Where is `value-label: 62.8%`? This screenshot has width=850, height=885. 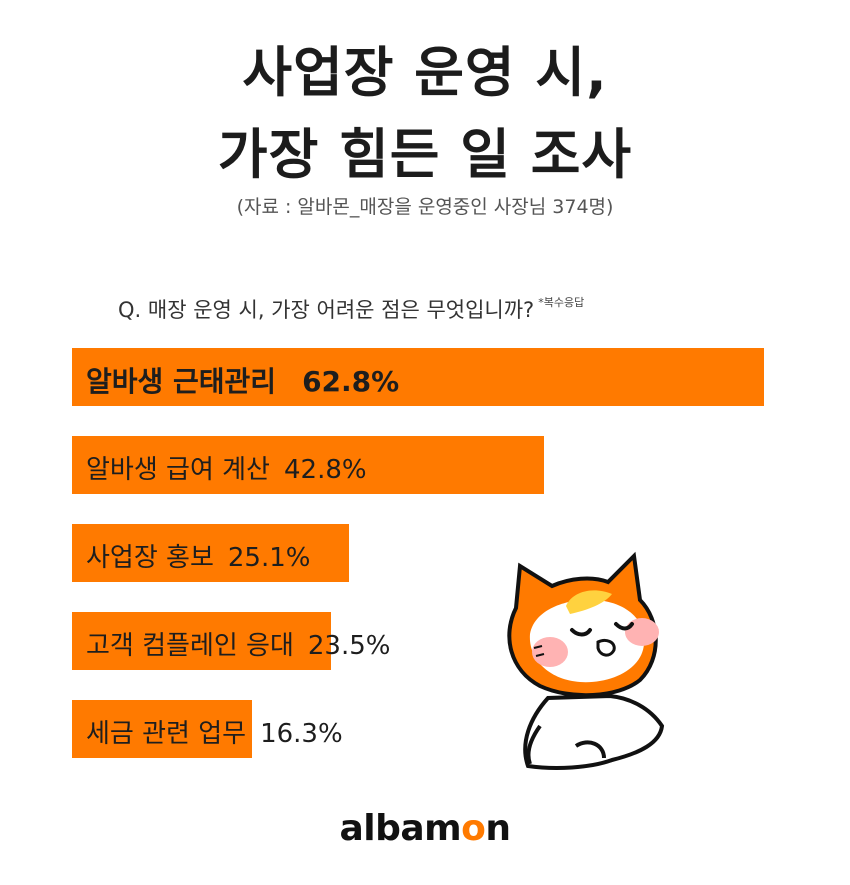
value-label: 62.8% is located at coordinates (351, 381).